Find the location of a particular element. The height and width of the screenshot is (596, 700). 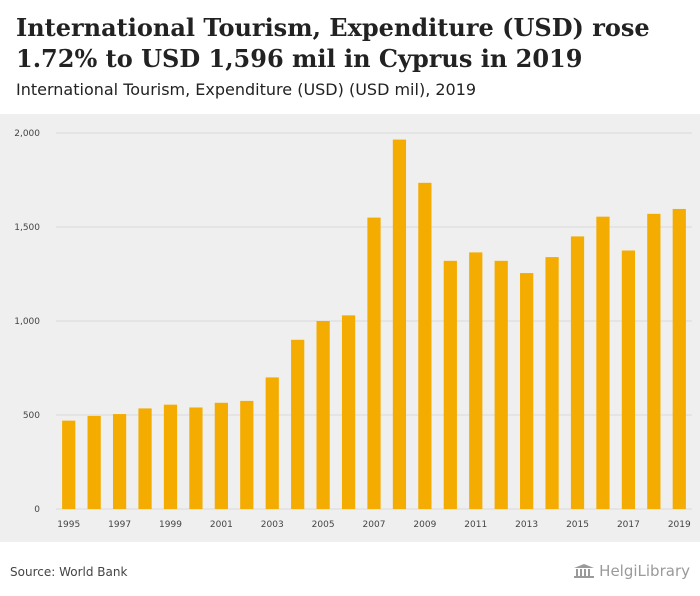

x-tick-label: 2007 is located at coordinates (374, 525).